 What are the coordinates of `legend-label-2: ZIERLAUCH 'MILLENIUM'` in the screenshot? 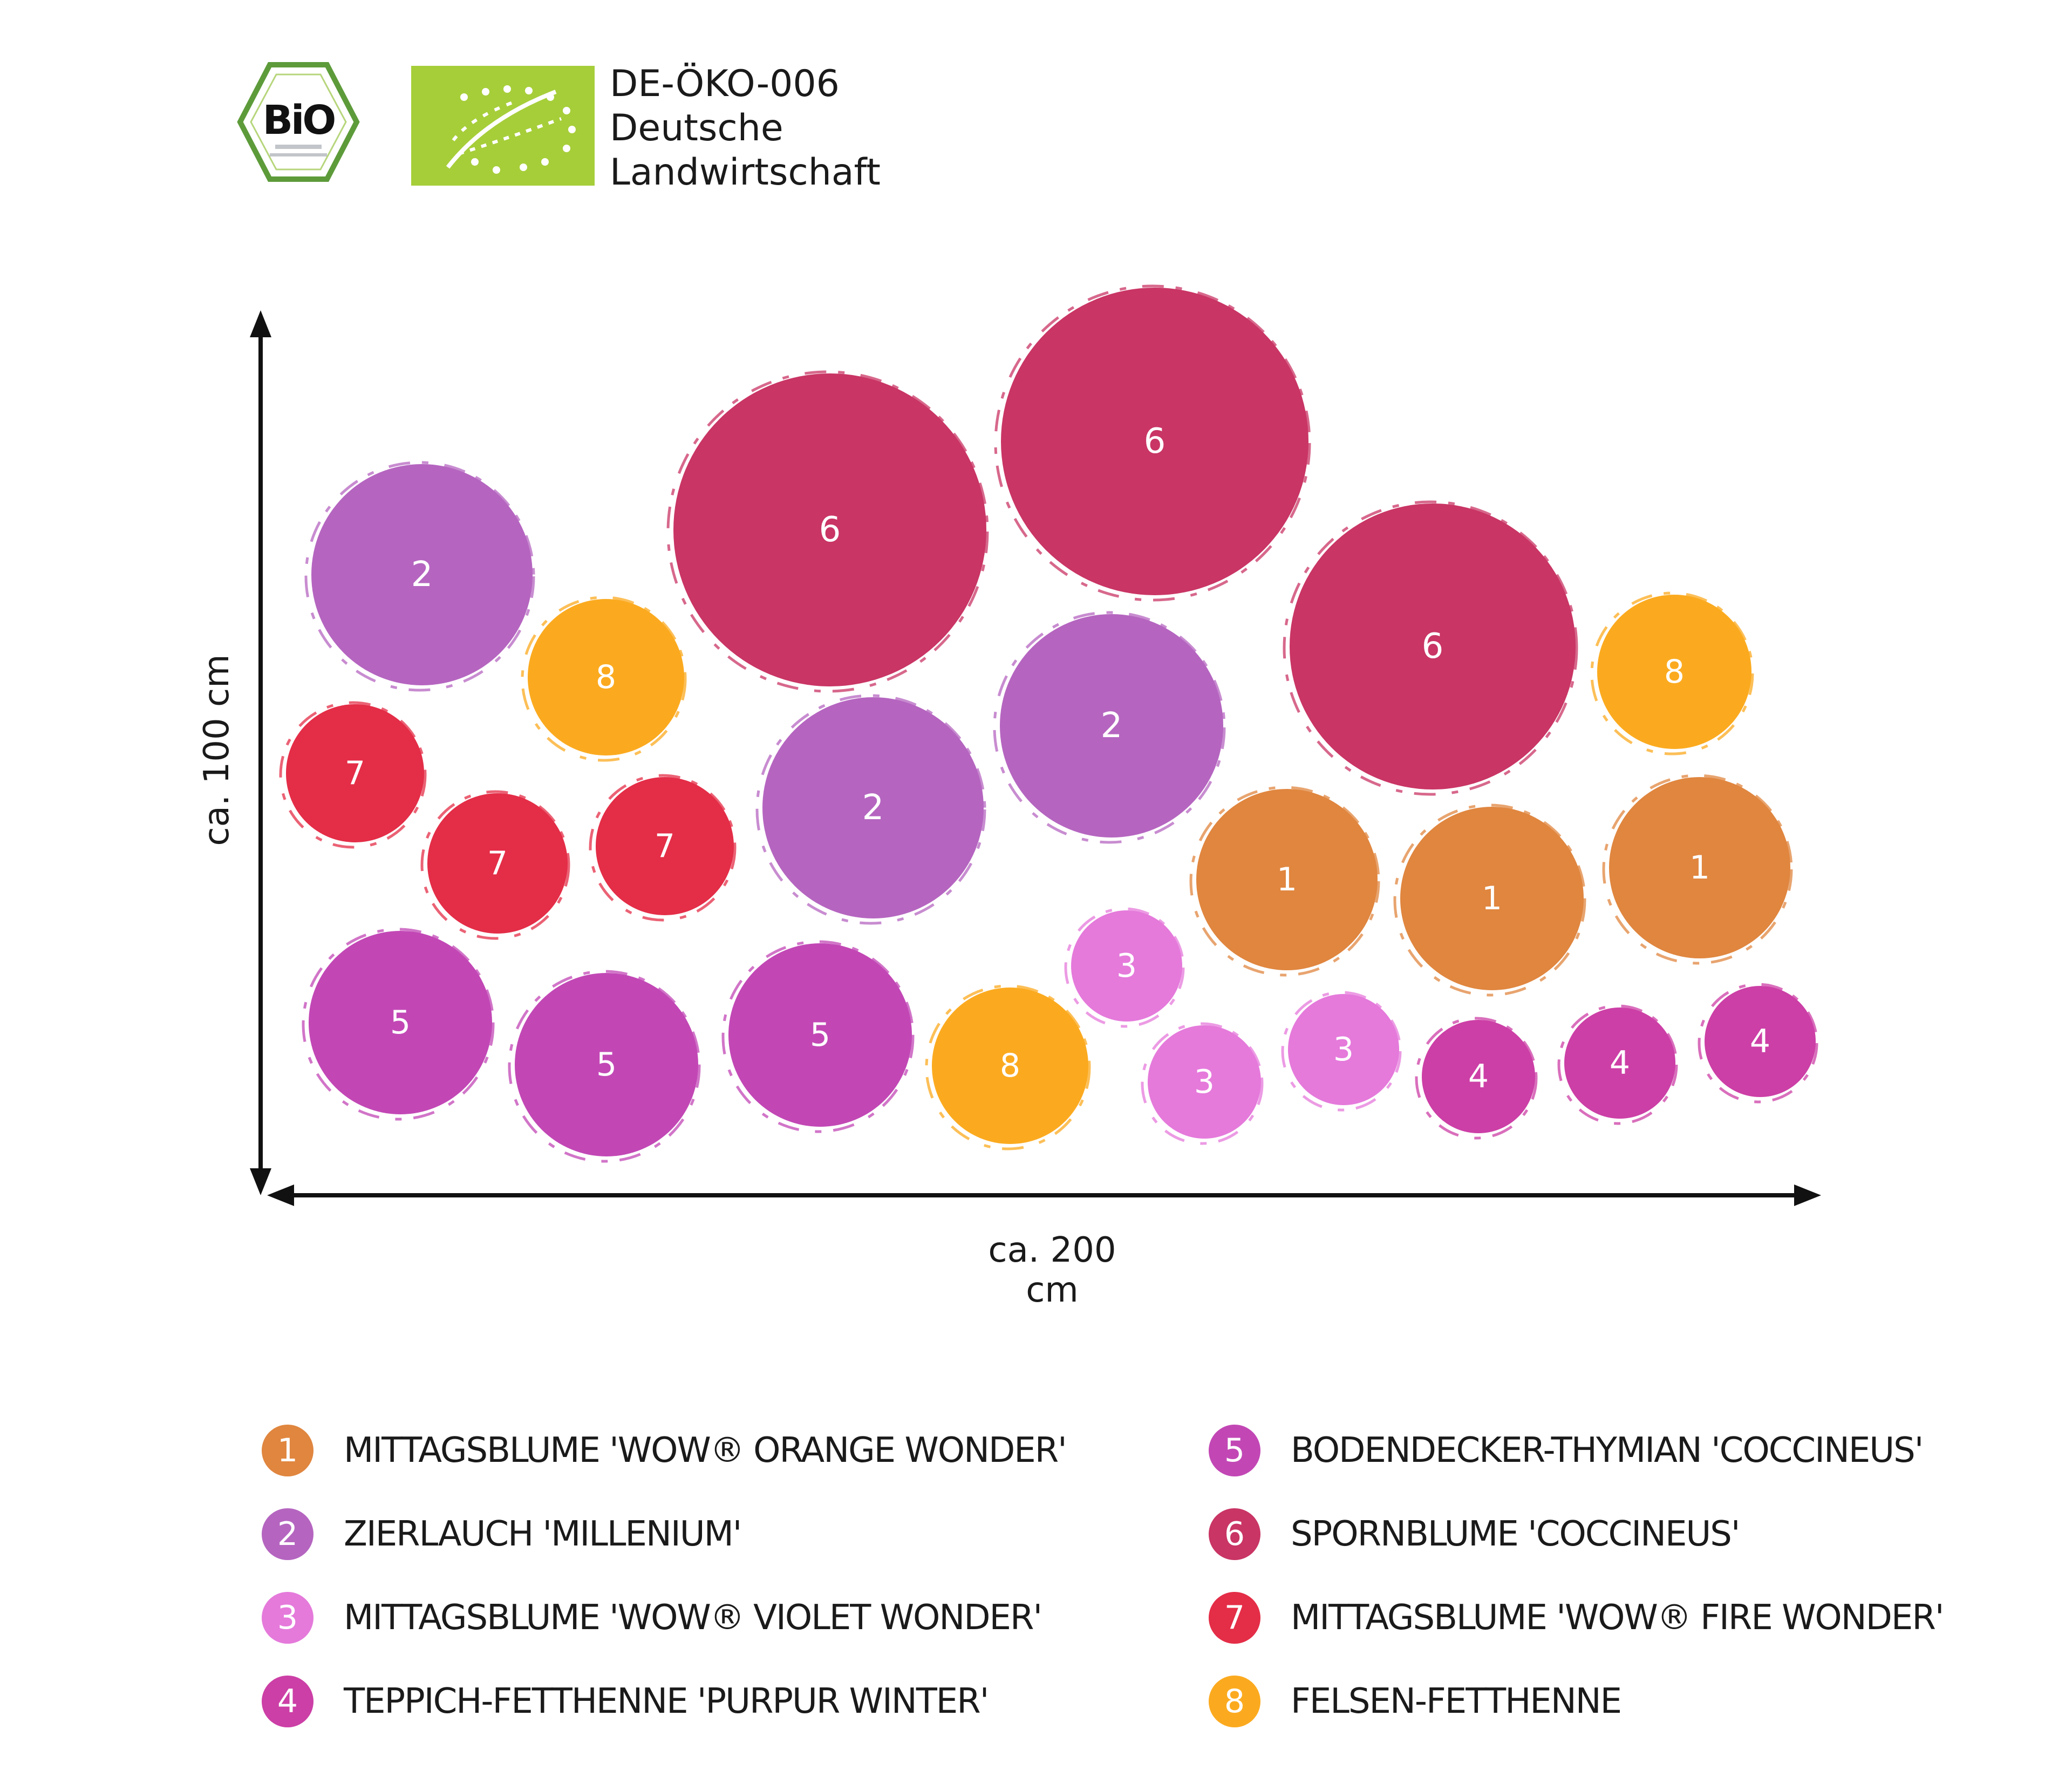 It's located at (543, 1534).